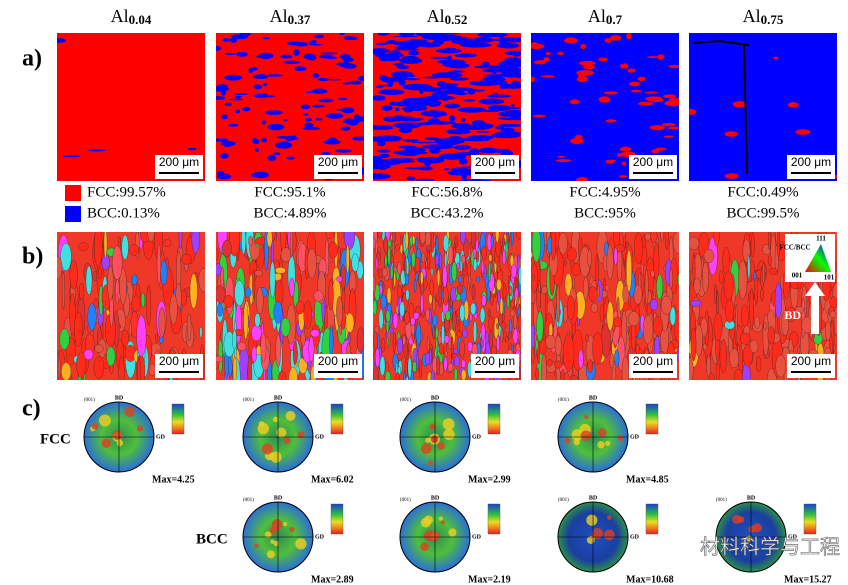 This screenshot has width=848, height=585. I want to click on fcc-fraction: FCC:4.95%, so click(604, 192).